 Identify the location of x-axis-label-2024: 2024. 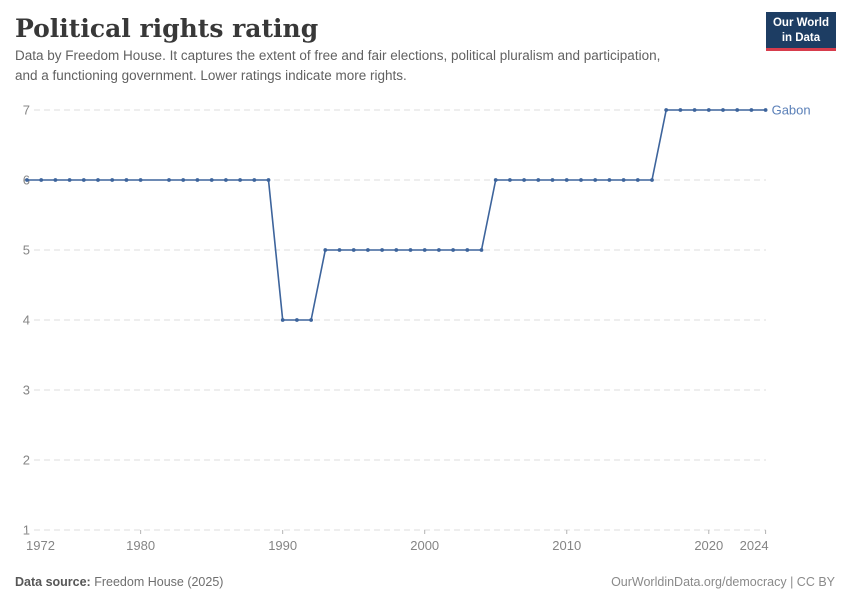
(754, 545).